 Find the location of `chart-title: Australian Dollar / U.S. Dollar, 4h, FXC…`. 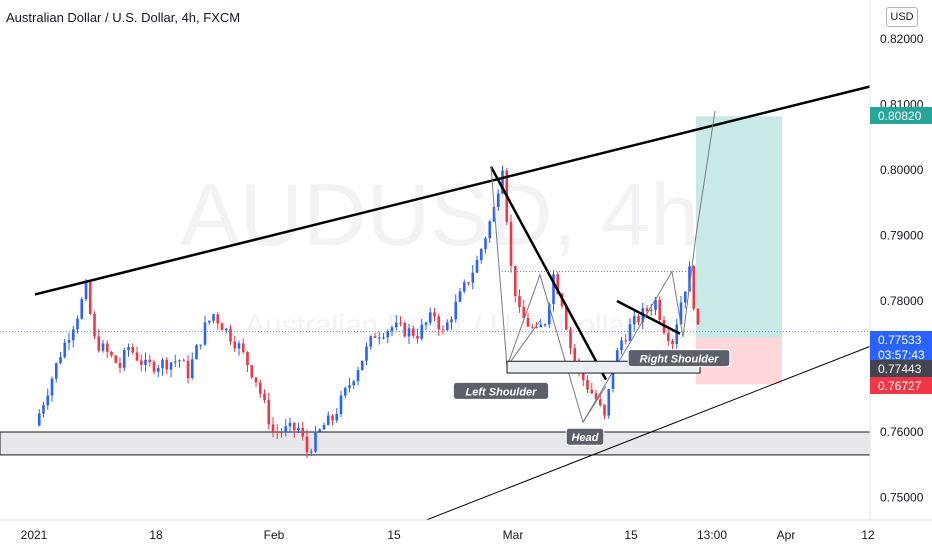

chart-title: Australian Dollar / U.S. Dollar, 4h, FXC… is located at coordinates (123, 17).